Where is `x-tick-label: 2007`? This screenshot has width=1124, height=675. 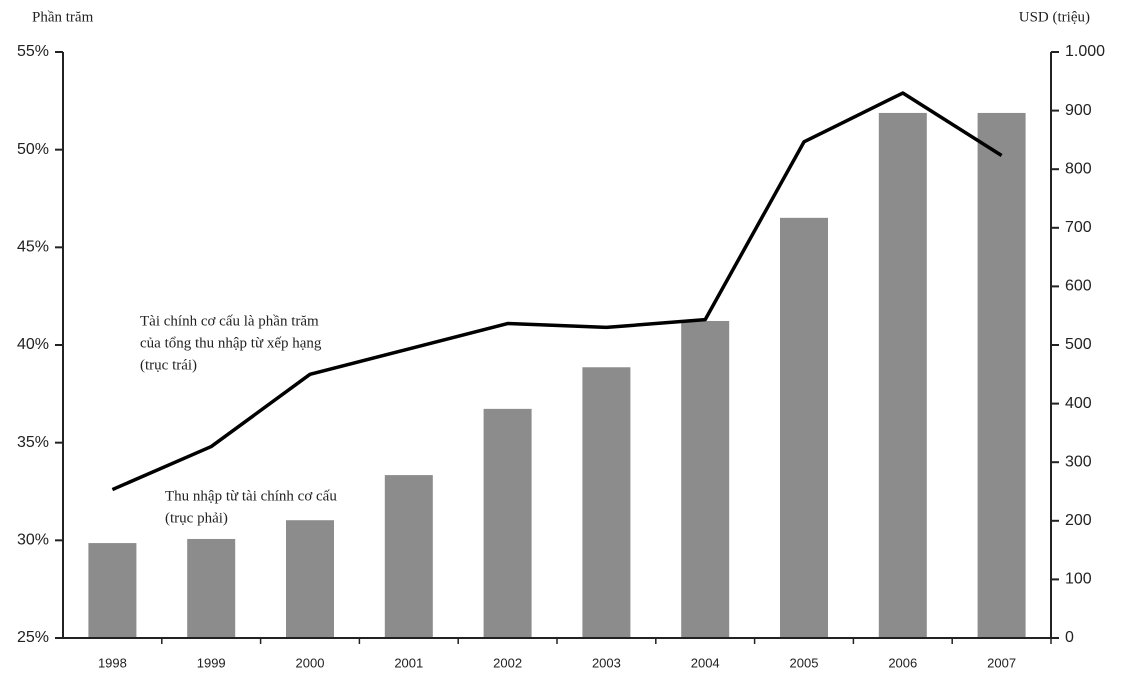 x-tick-label: 2007 is located at coordinates (1001, 662).